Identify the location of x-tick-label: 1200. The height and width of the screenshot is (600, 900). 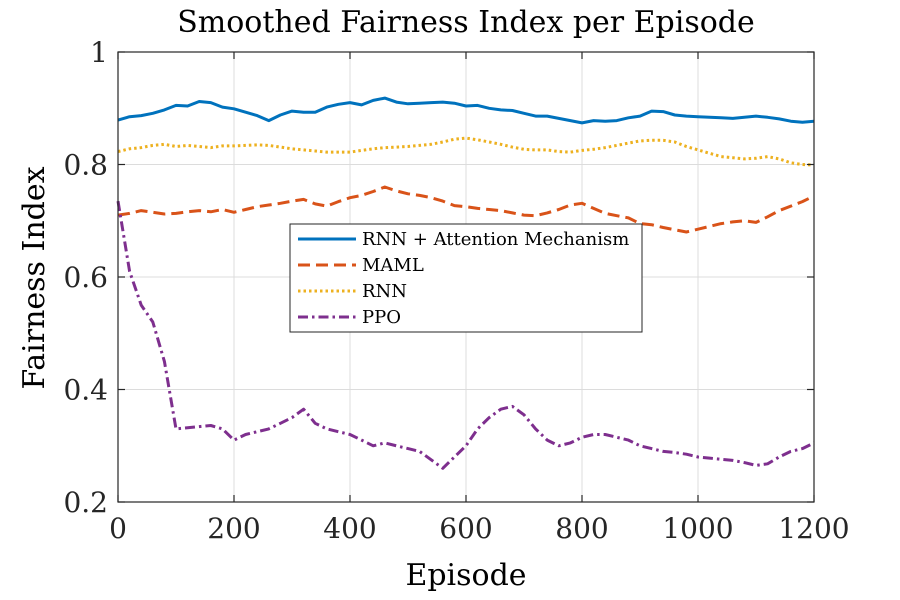
(813, 528).